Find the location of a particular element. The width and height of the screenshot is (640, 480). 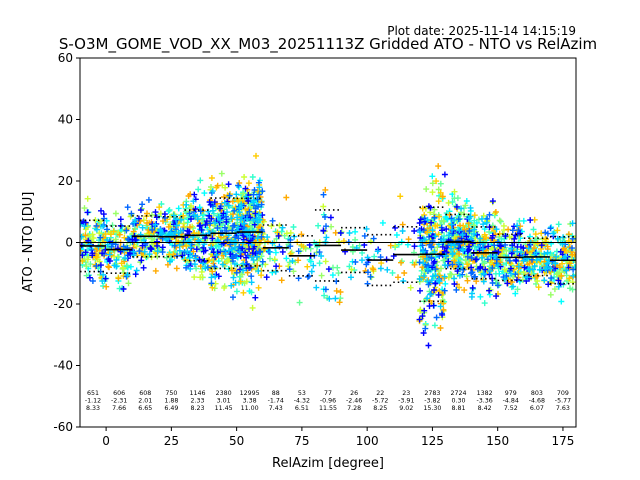

y-axis: -60 -40 -20 0 20 40 60 is located at coordinates (66, 242).